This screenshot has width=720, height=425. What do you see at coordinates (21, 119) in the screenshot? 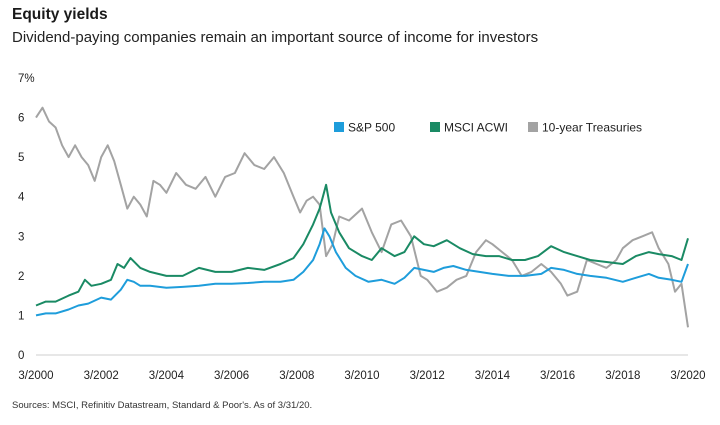
I see `y-tick-label: 6` at bounding box center [21, 119].